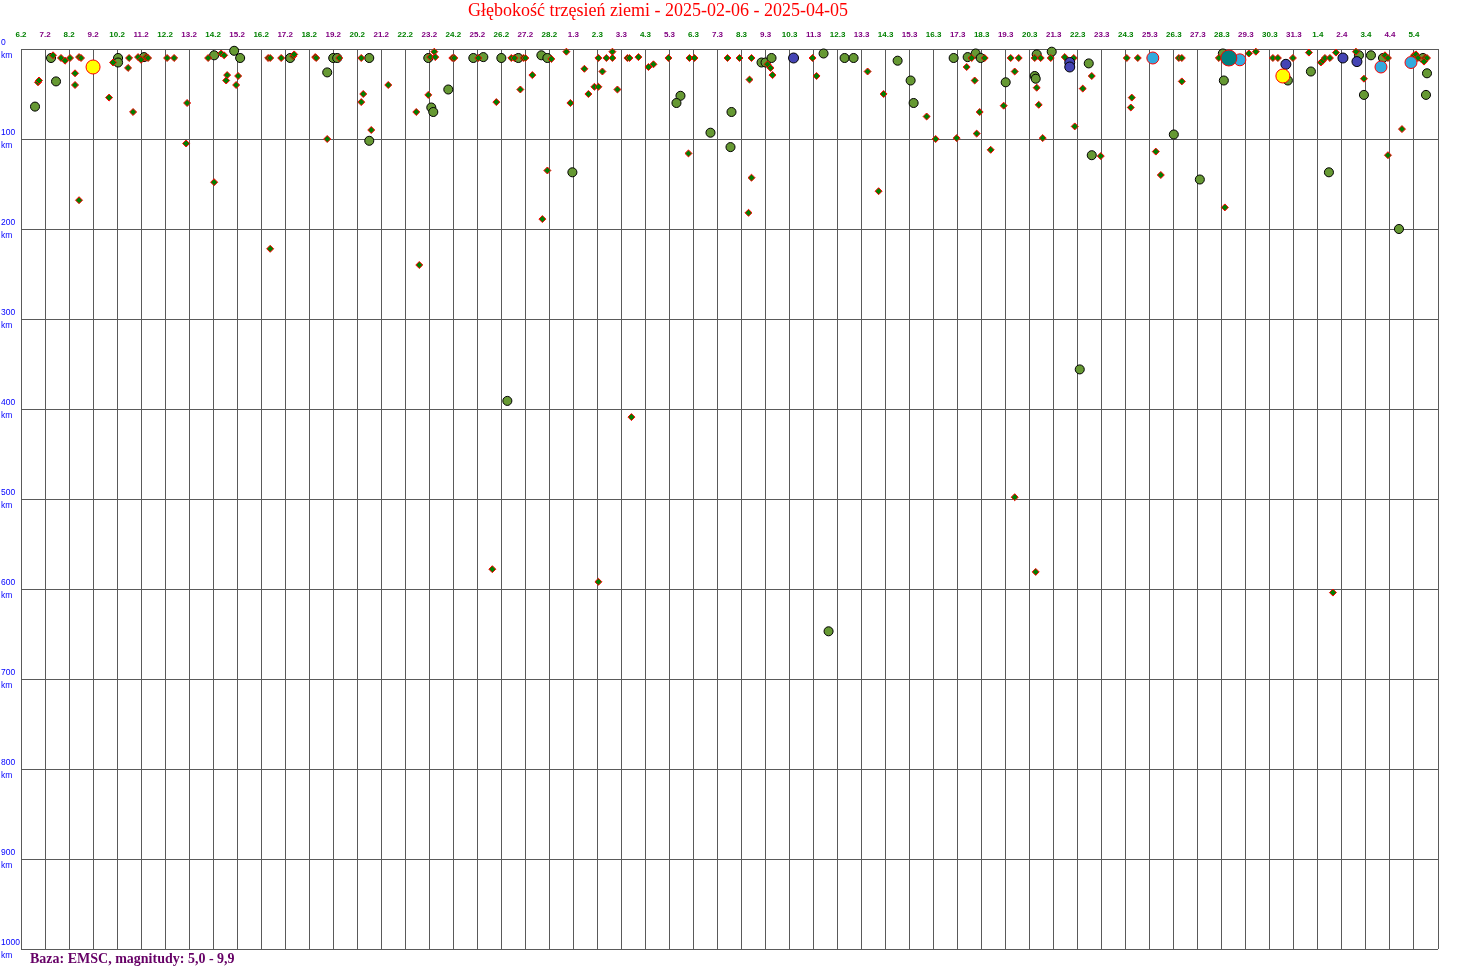 This screenshot has height=980, width=1465. I want to click on x-tick-label: 14.2, so click(213, 35).